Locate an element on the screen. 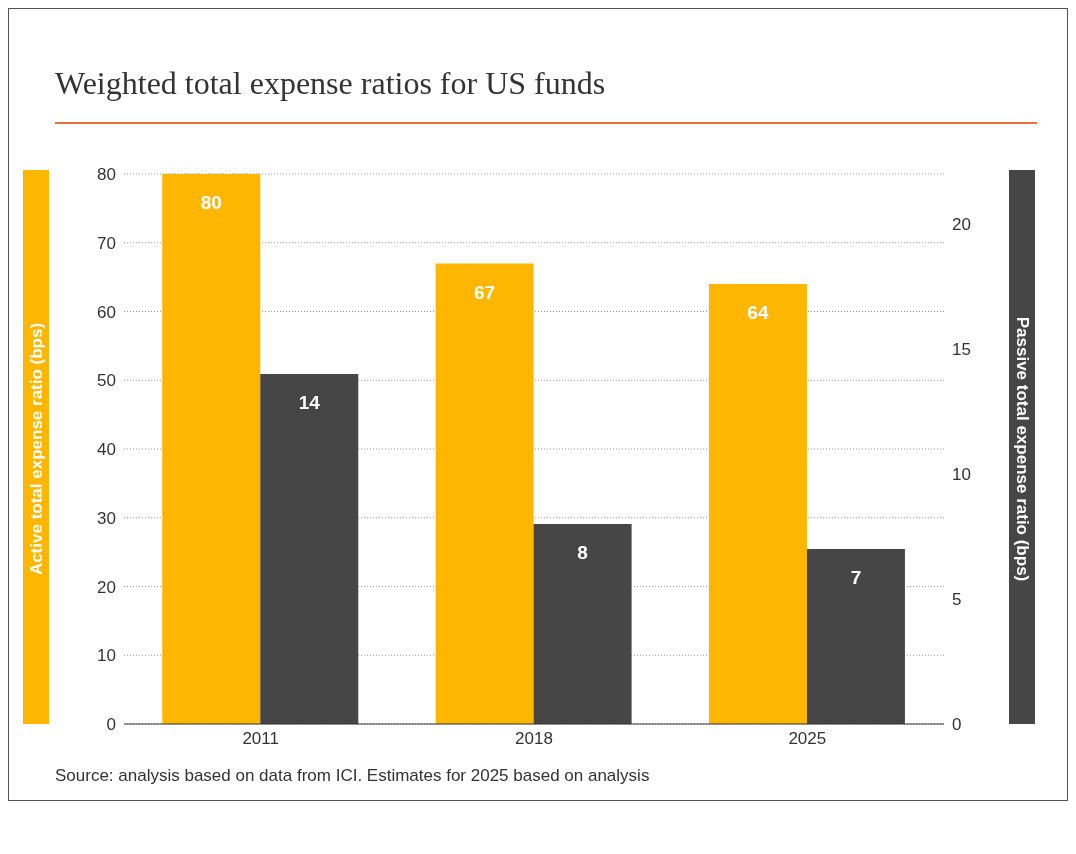 This screenshot has height=854, width=1076. y2-tick-label: 10 is located at coordinates (961, 475).